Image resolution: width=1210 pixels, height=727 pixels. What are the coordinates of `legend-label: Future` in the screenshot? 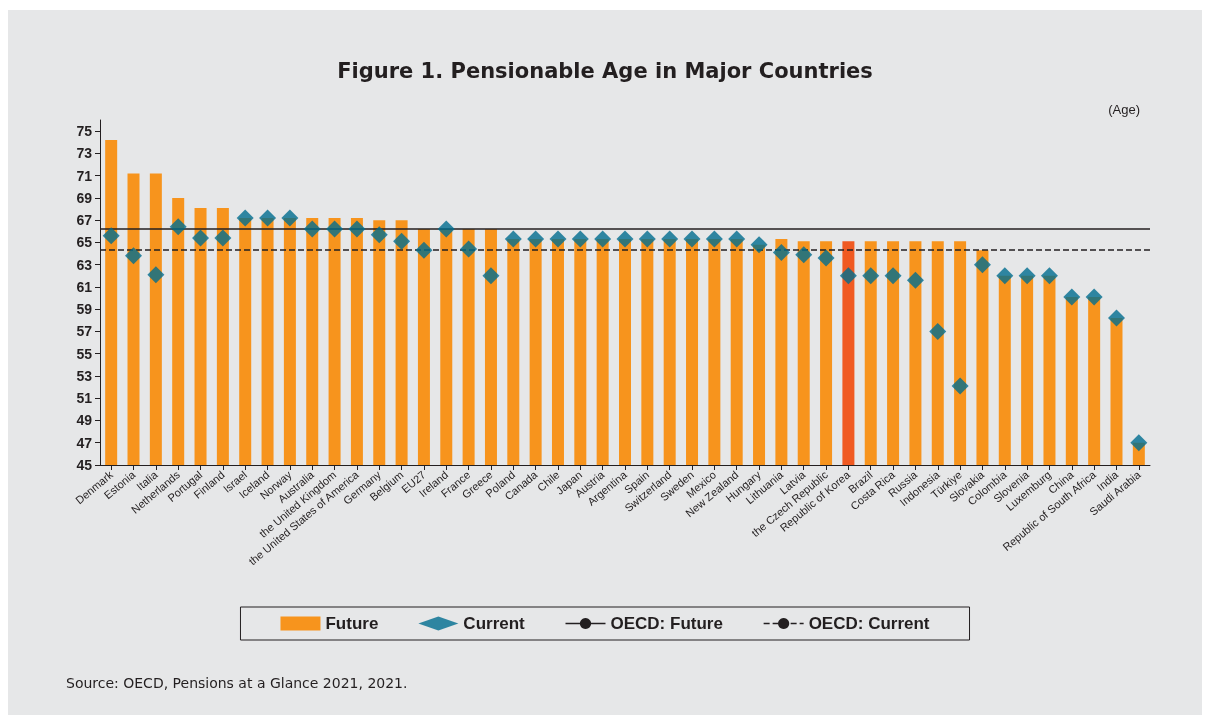 It's located at (352, 623).